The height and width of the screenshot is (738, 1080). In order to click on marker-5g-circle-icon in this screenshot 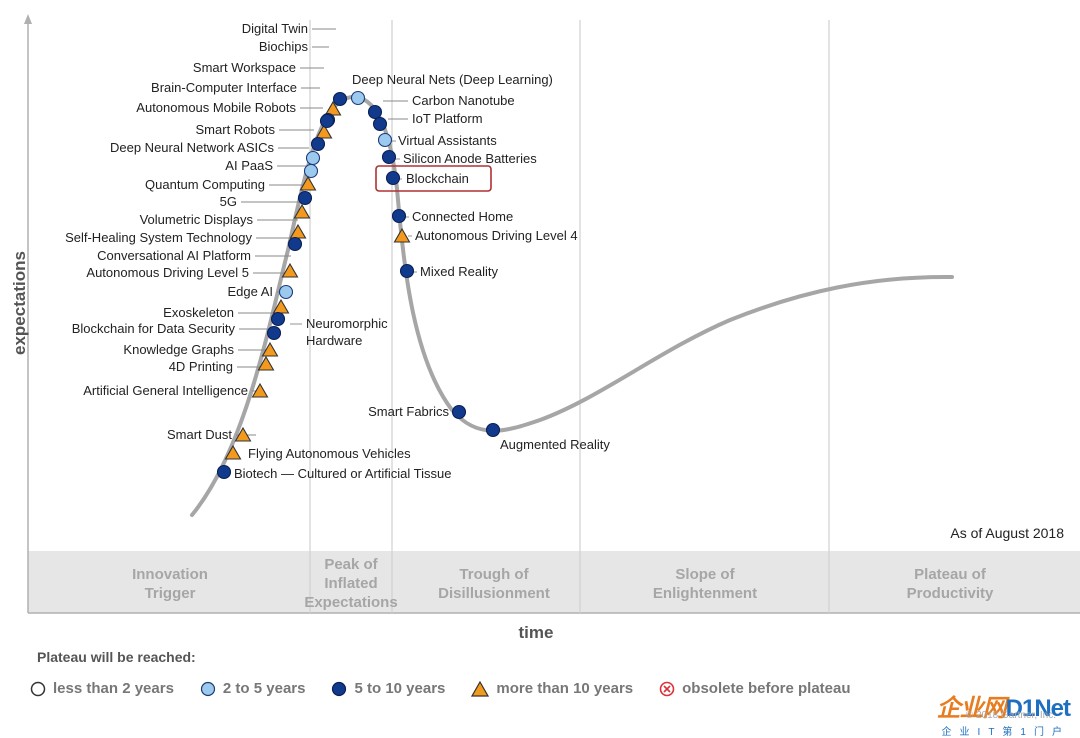, I will do `click(305, 198)`.